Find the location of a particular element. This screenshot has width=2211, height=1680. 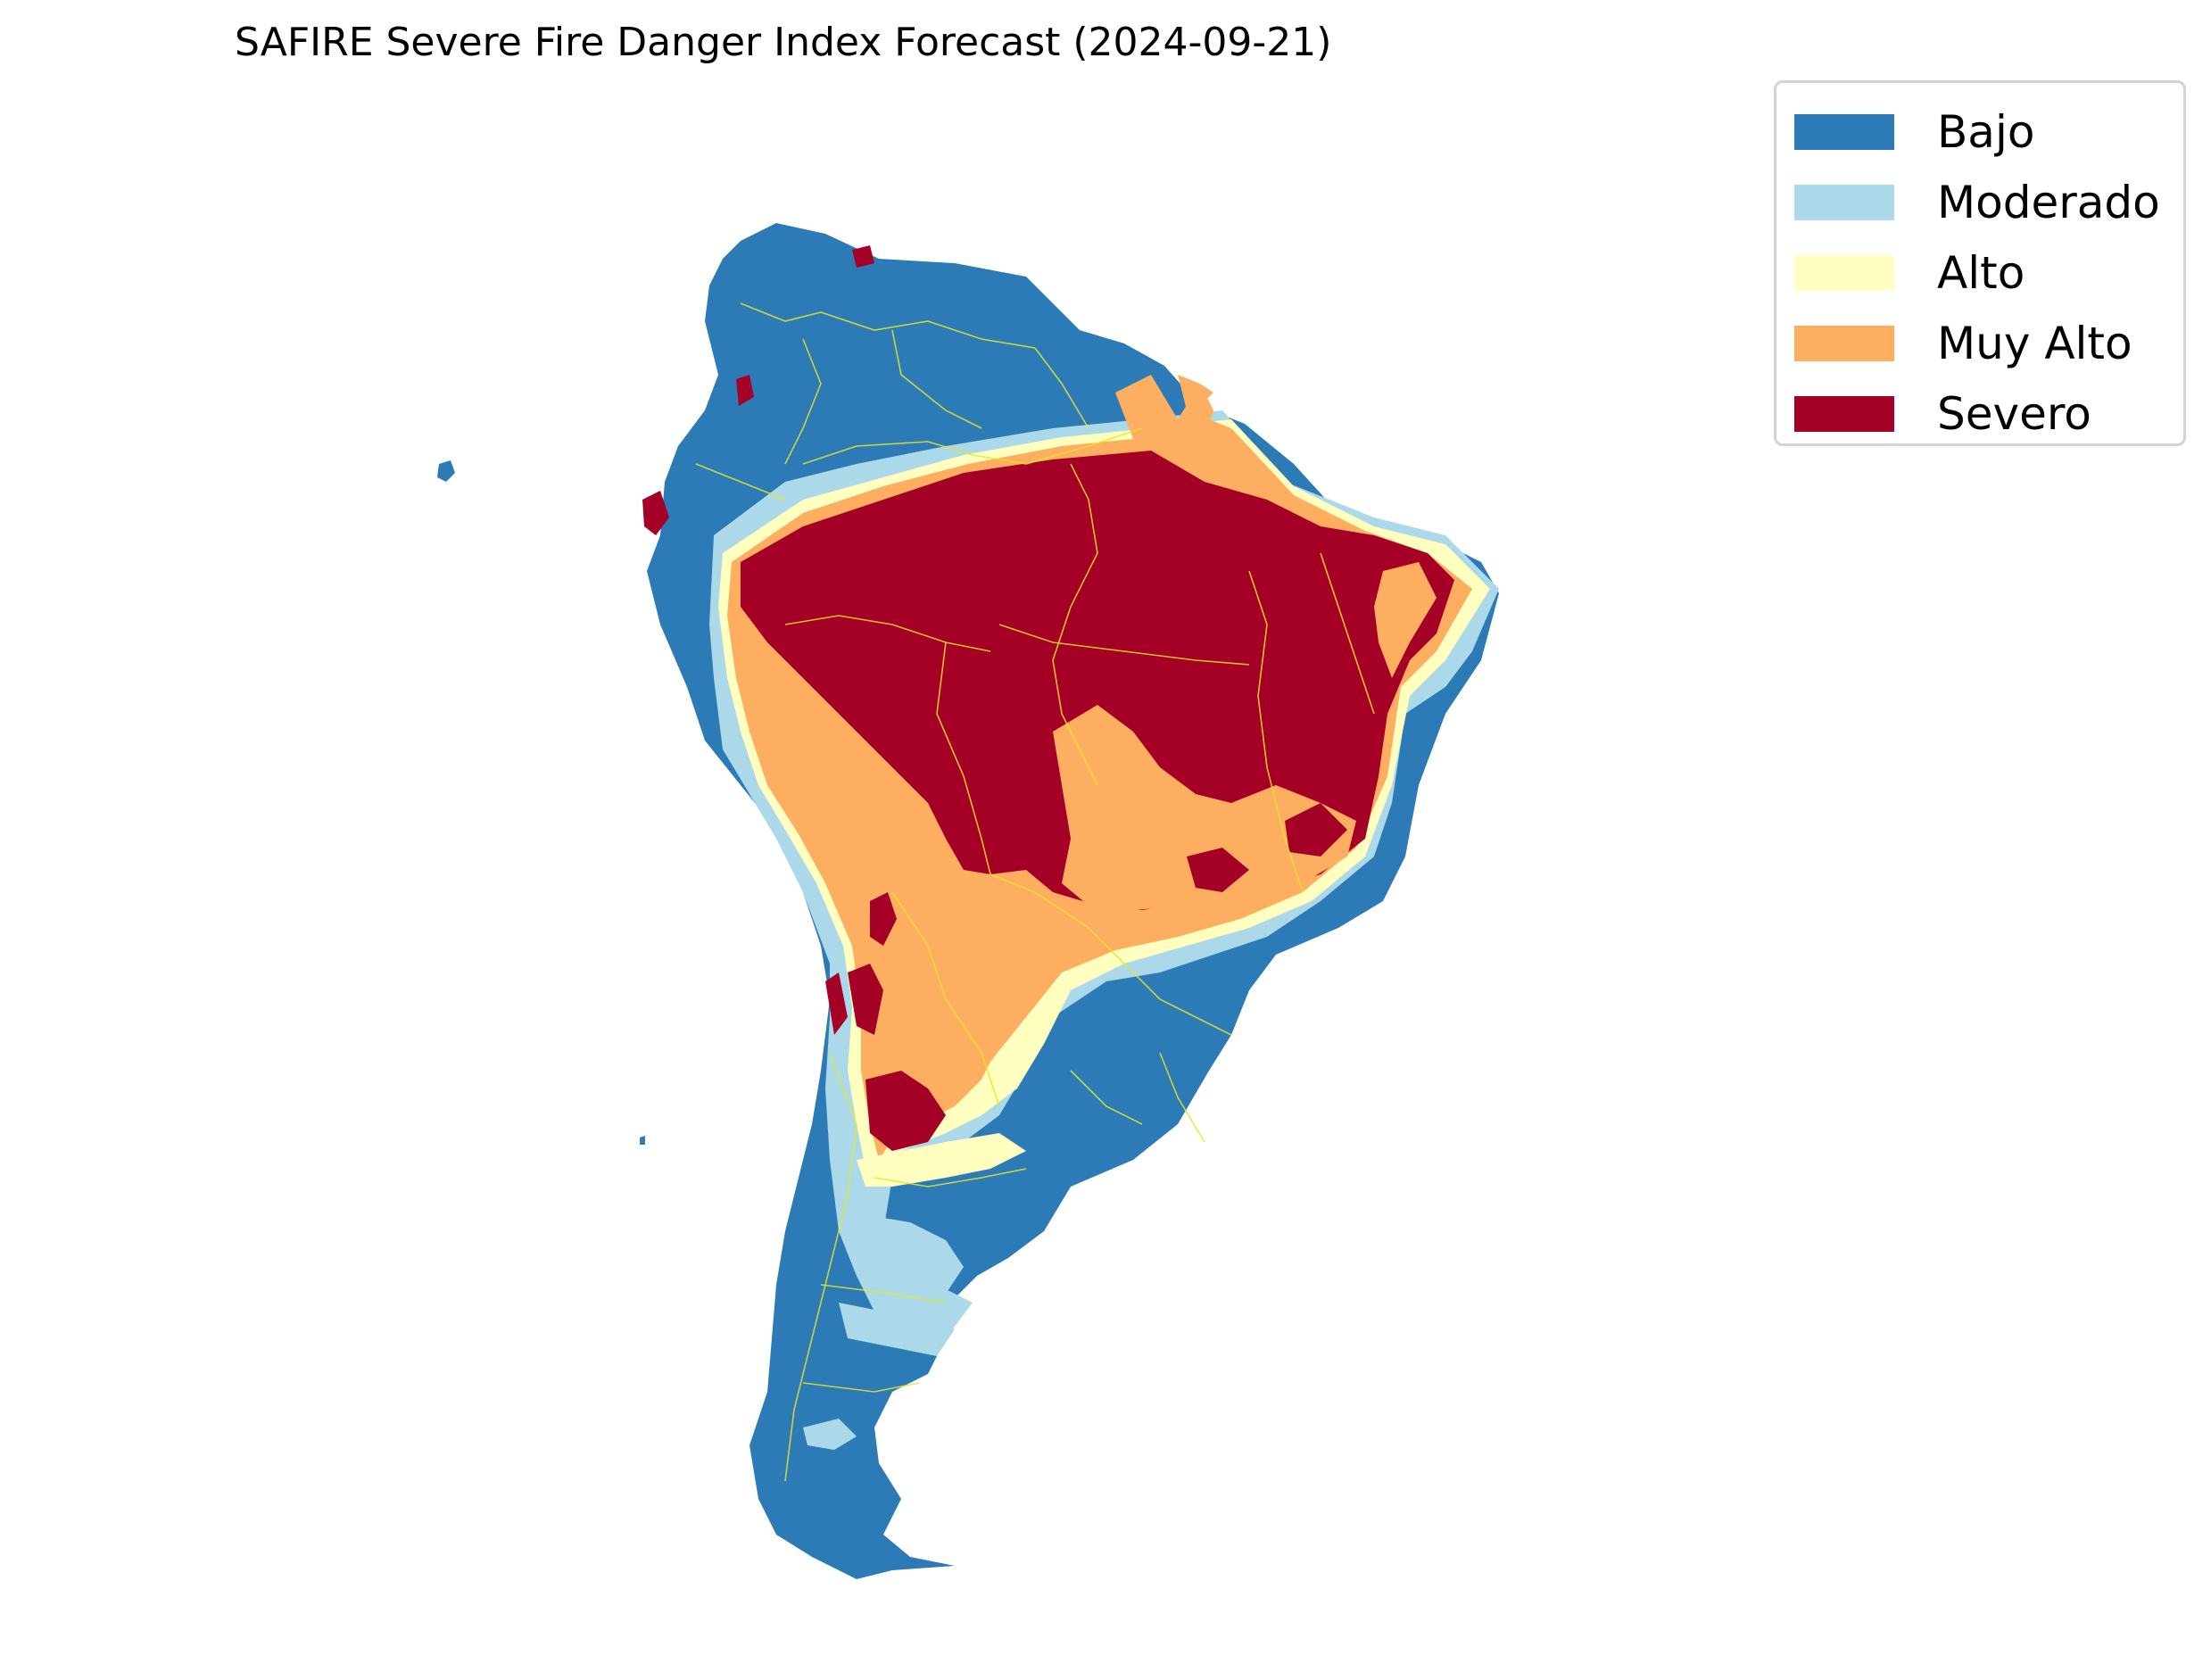

legend-item-muy-alto: Muy Alto is located at coordinates (1986, 343).